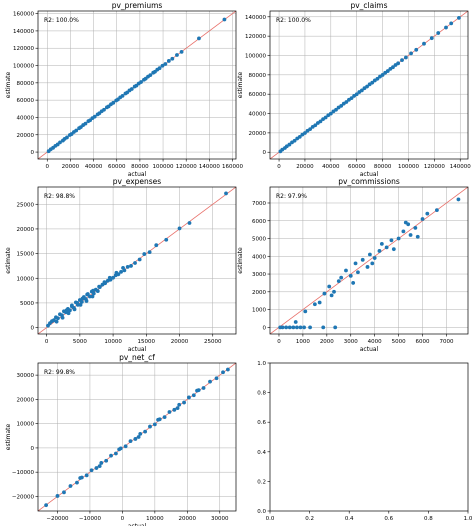 This screenshot has width=474, height=526. Describe the element at coordinates (232, 167) in the screenshot. I see `x-tick-label: 160000` at that location.